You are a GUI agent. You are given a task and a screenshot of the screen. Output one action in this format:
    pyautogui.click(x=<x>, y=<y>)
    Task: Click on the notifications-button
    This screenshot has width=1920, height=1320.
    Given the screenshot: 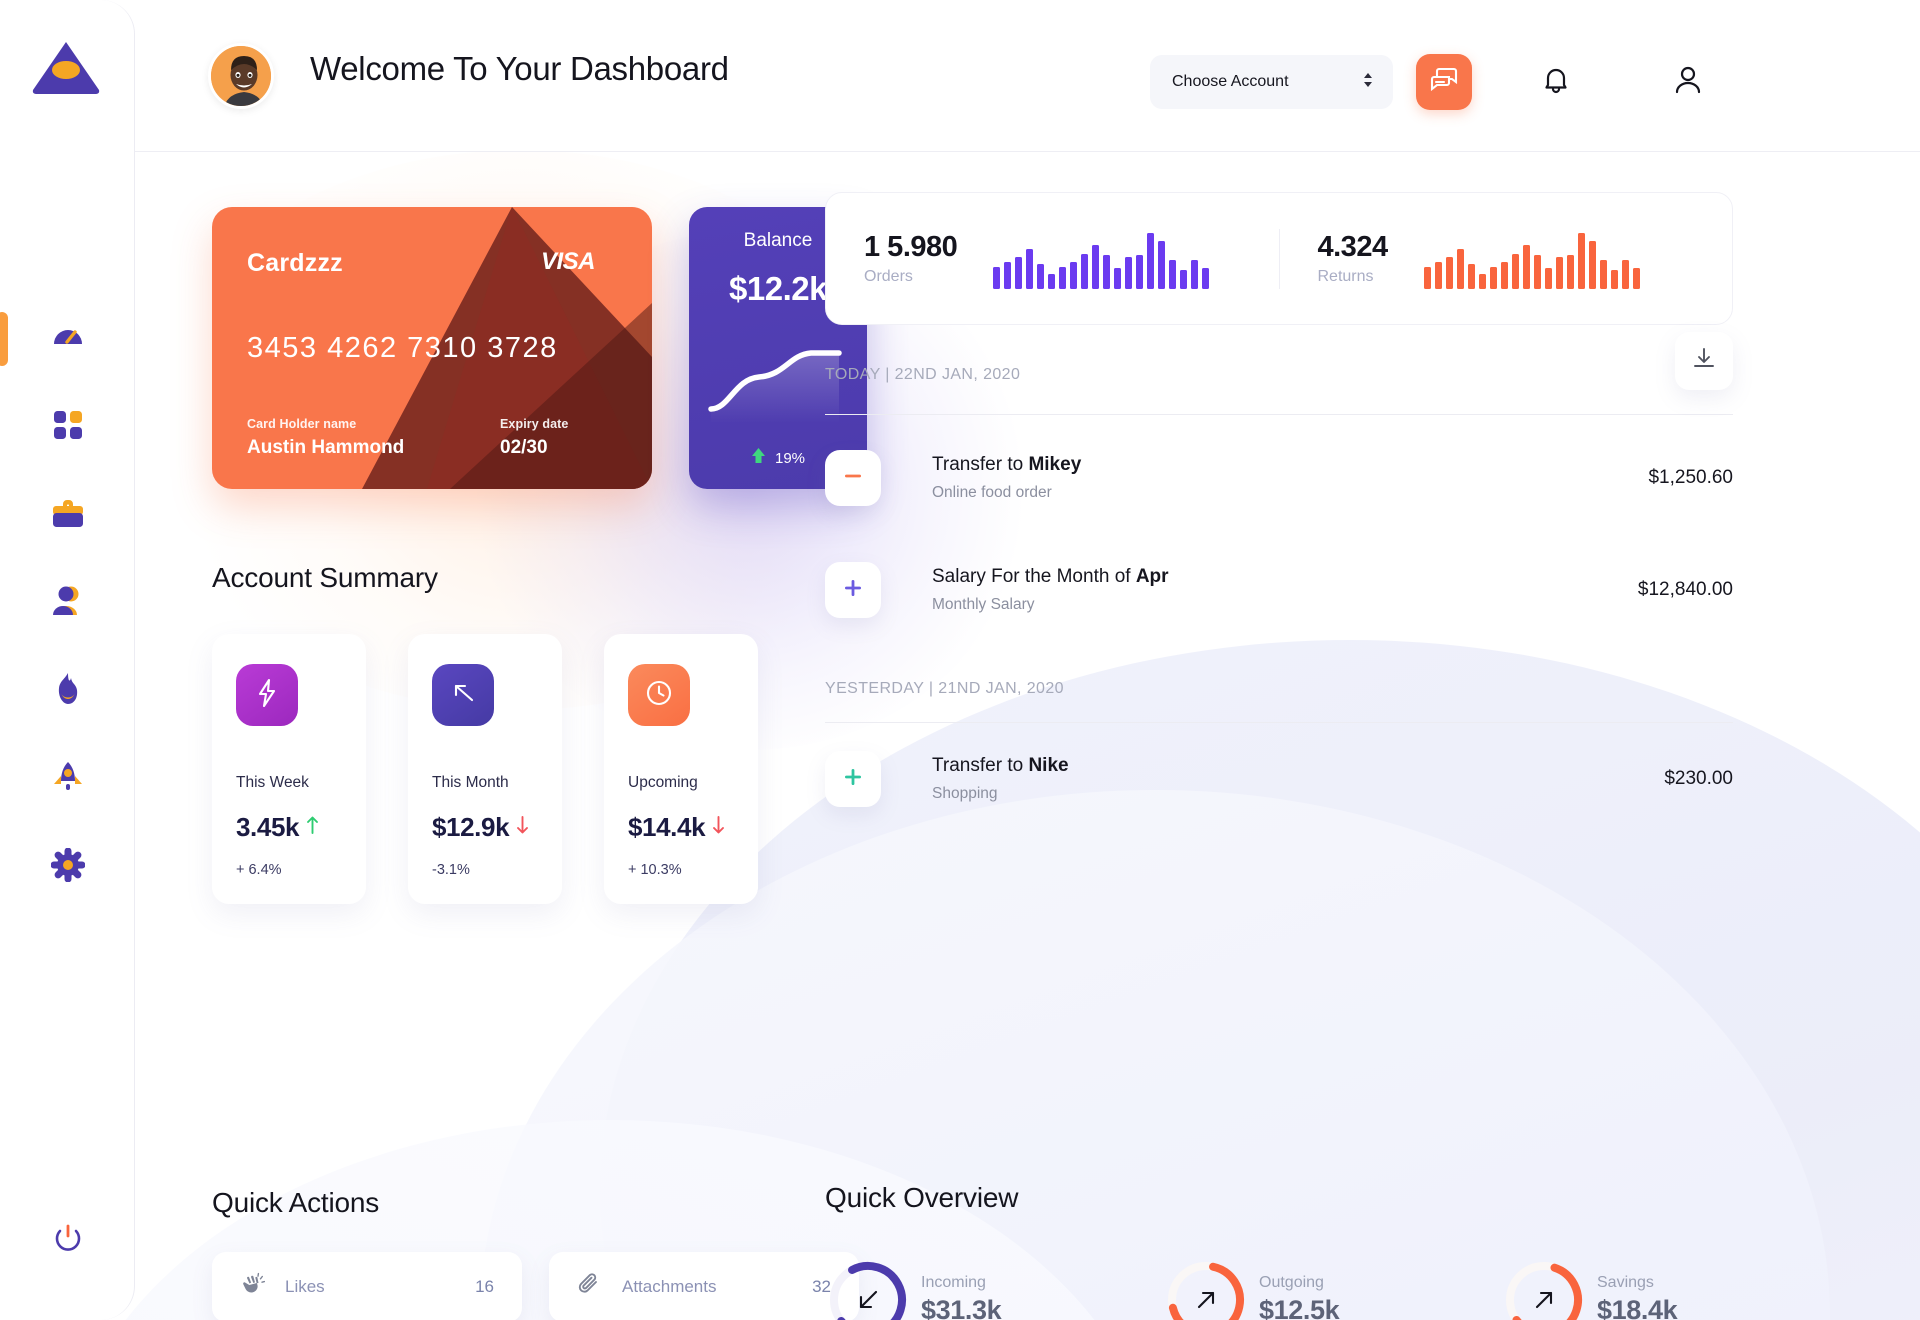 What is the action you would take?
    pyautogui.click(x=1556, y=82)
    